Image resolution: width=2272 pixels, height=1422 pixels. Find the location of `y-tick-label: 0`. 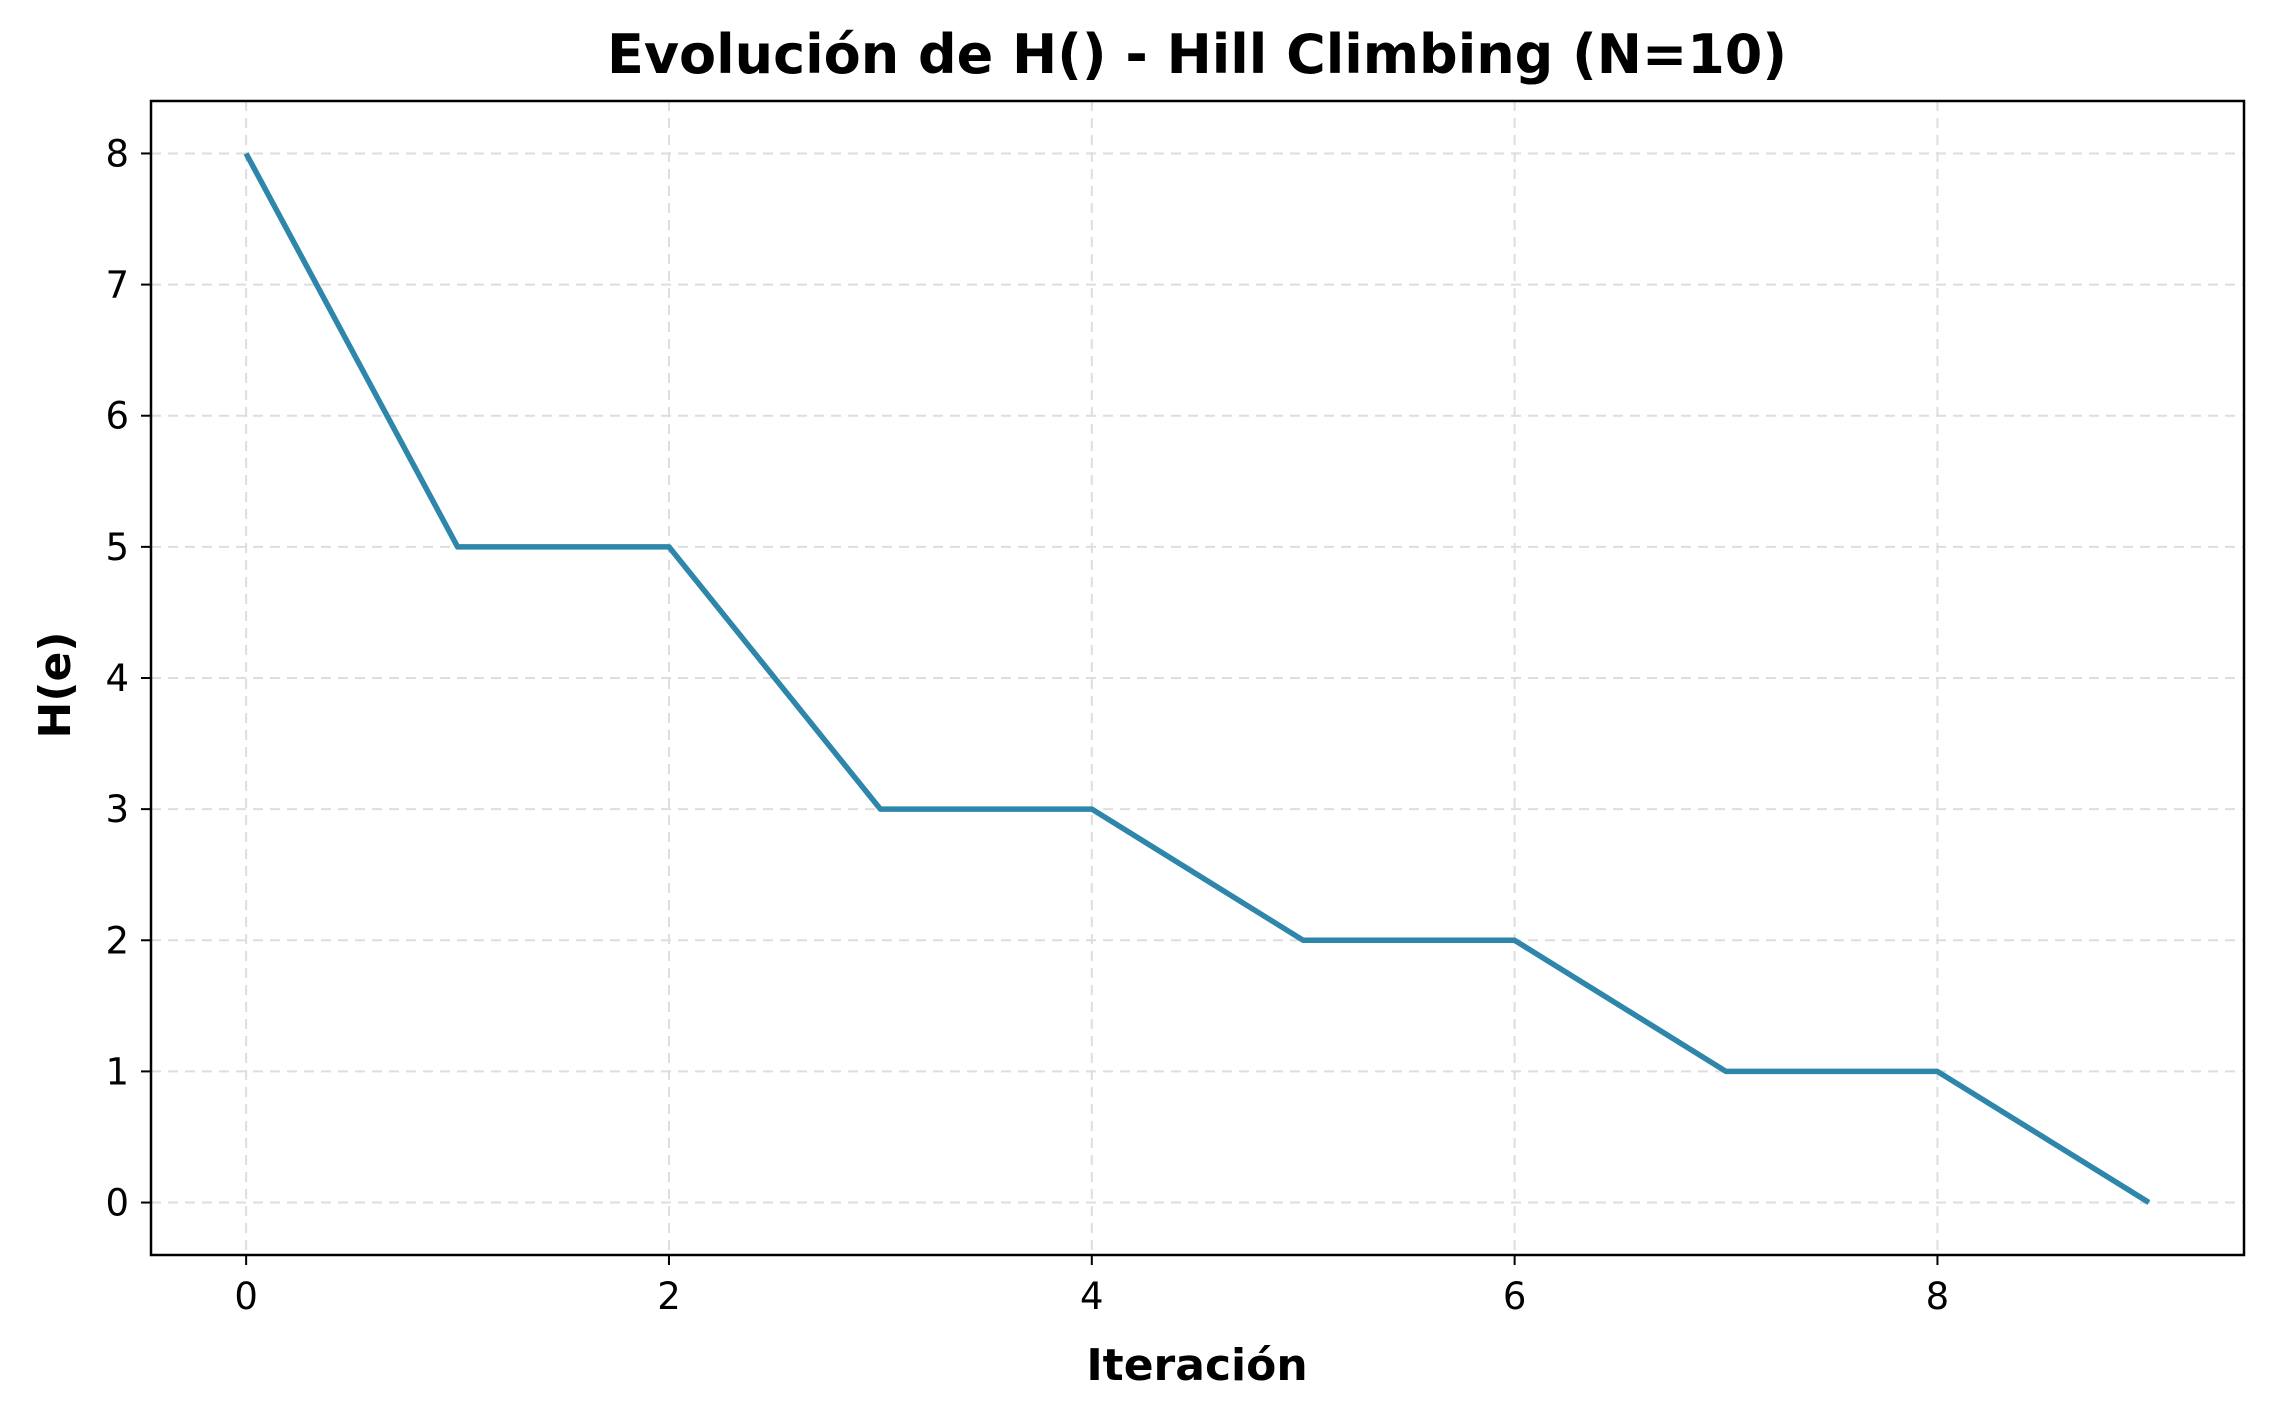

y-tick-label: 0 is located at coordinates (117, 1203).